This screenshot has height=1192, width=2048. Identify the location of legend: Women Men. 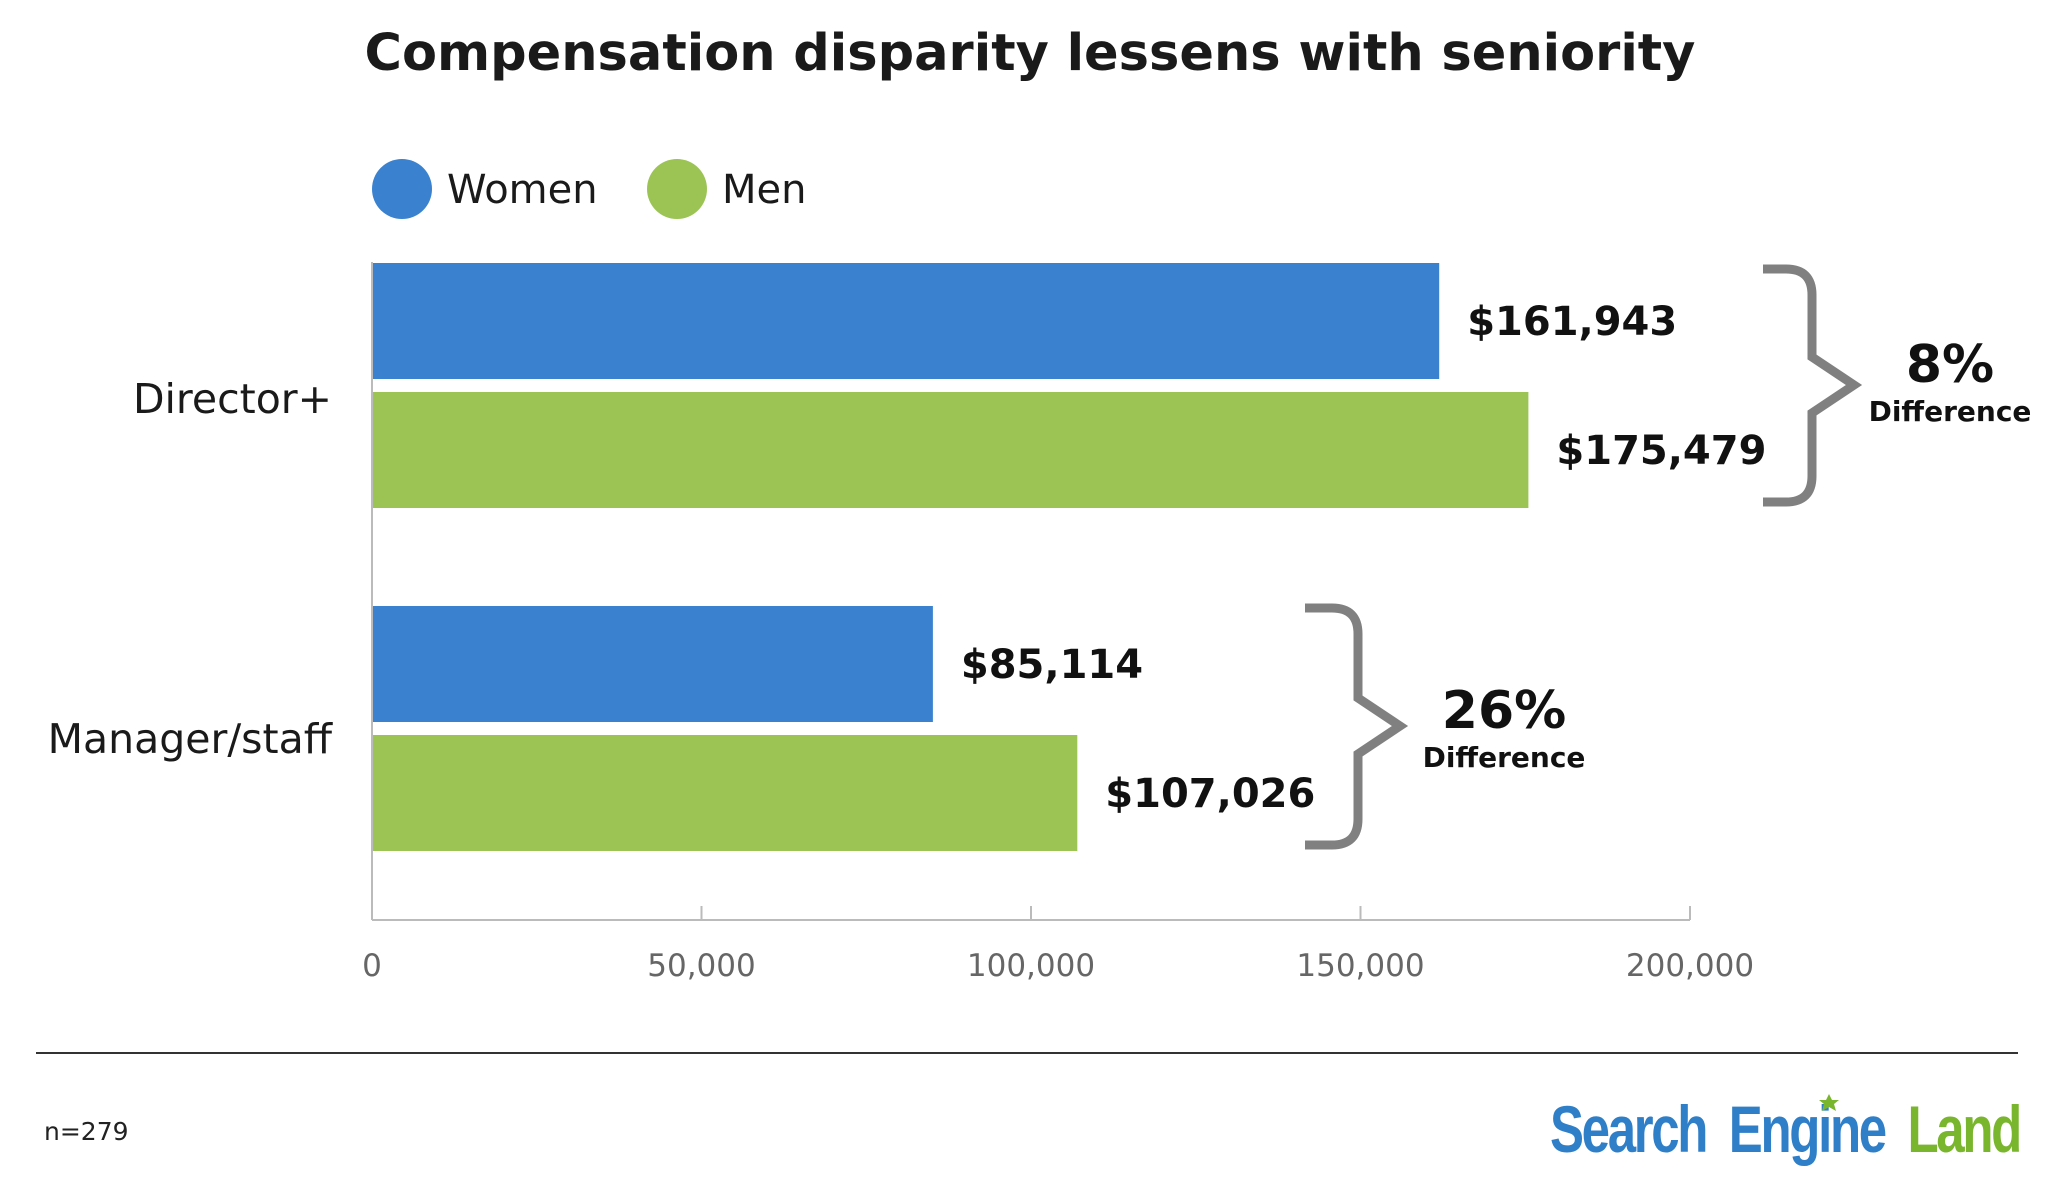
(589, 189).